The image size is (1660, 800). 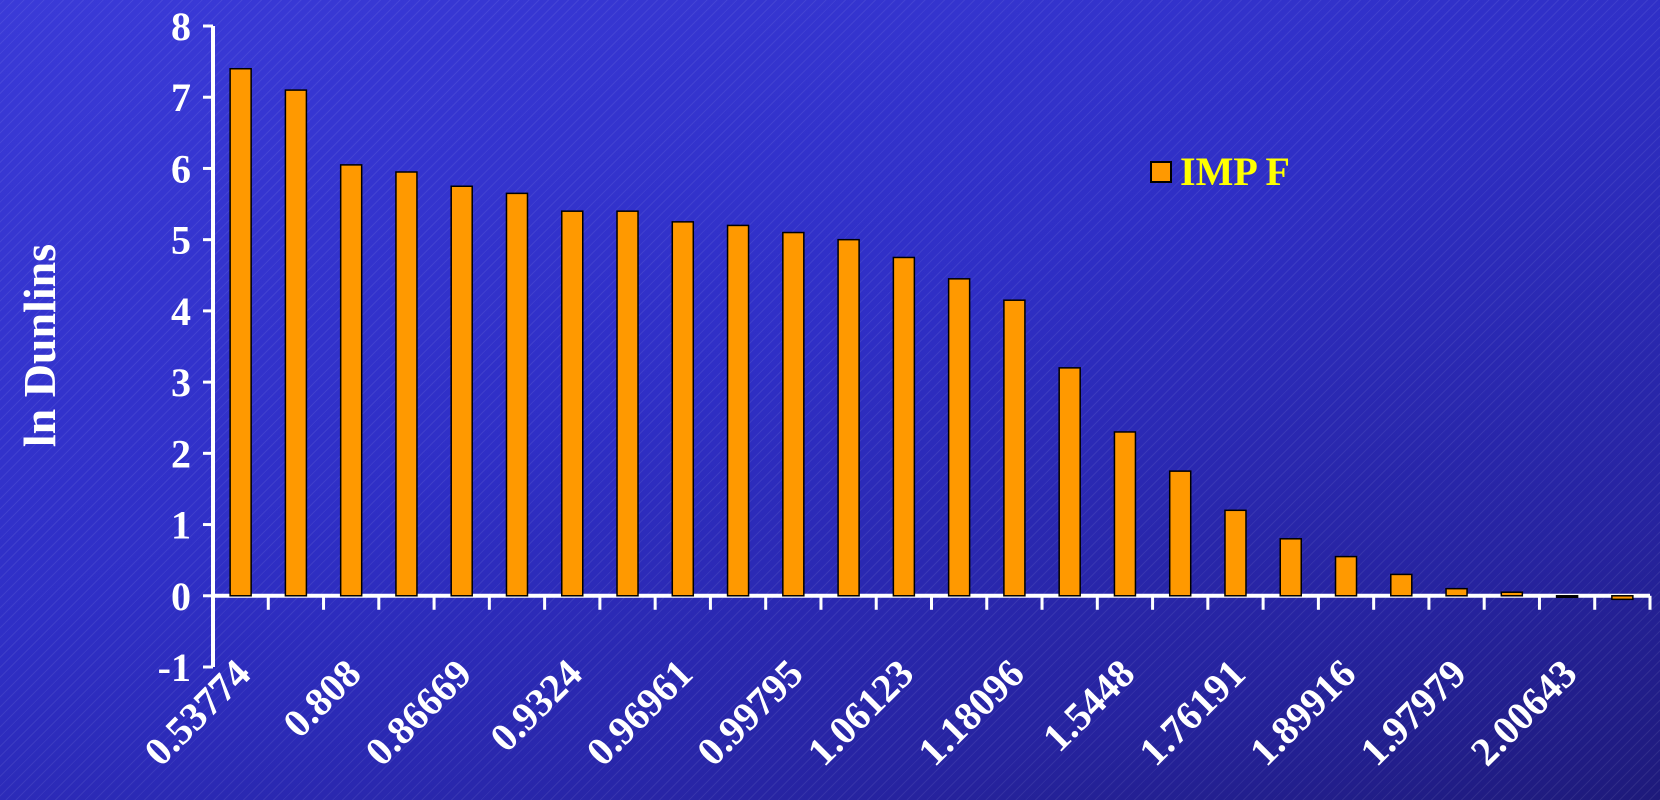 What do you see at coordinates (181, 382) in the screenshot?
I see `y-tick-label: 3` at bounding box center [181, 382].